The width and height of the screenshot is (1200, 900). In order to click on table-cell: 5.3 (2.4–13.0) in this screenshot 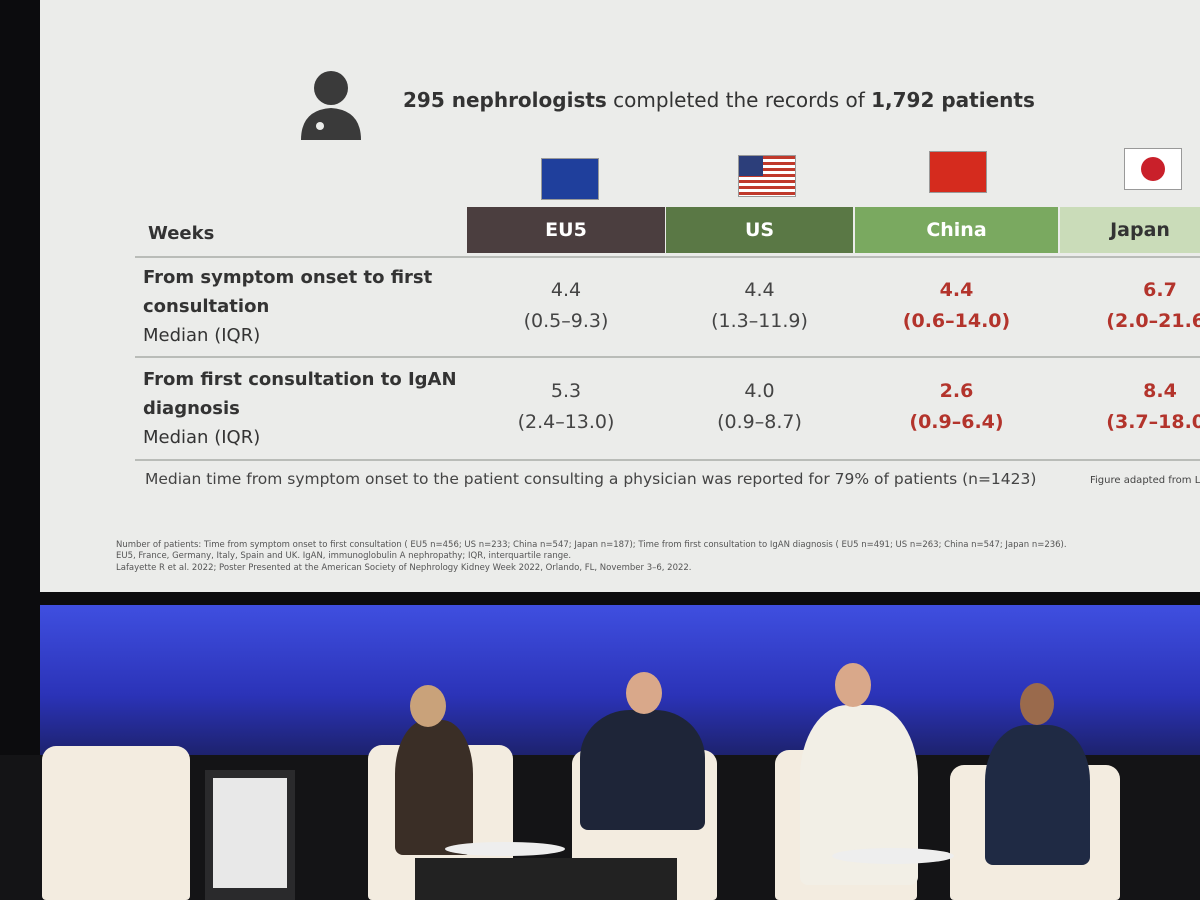, I will do `click(566, 407)`.